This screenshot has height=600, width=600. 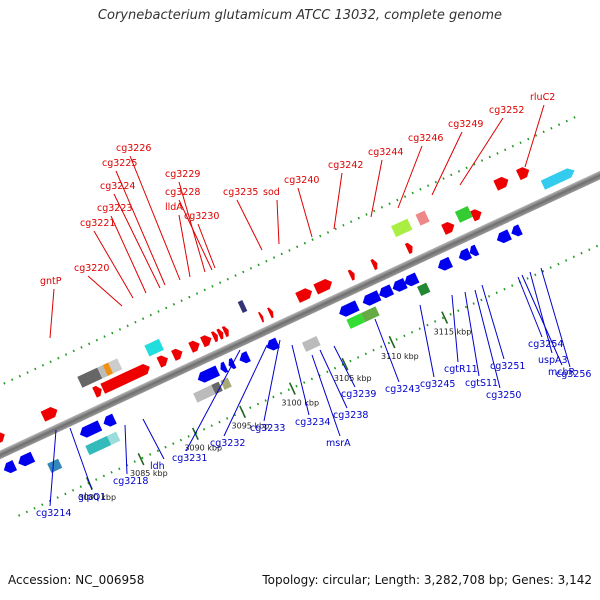 I want to click on reverse-gene-label: cg3254, so click(x=545, y=344).